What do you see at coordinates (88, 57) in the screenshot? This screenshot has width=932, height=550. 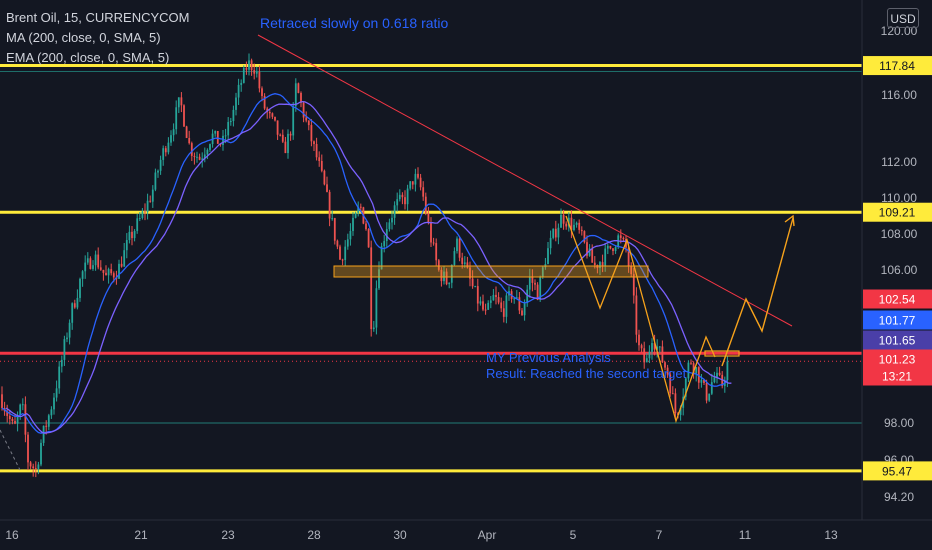 I see `legend-ema: EMA (200, close, 0, SMA, 5)` at bounding box center [88, 57].